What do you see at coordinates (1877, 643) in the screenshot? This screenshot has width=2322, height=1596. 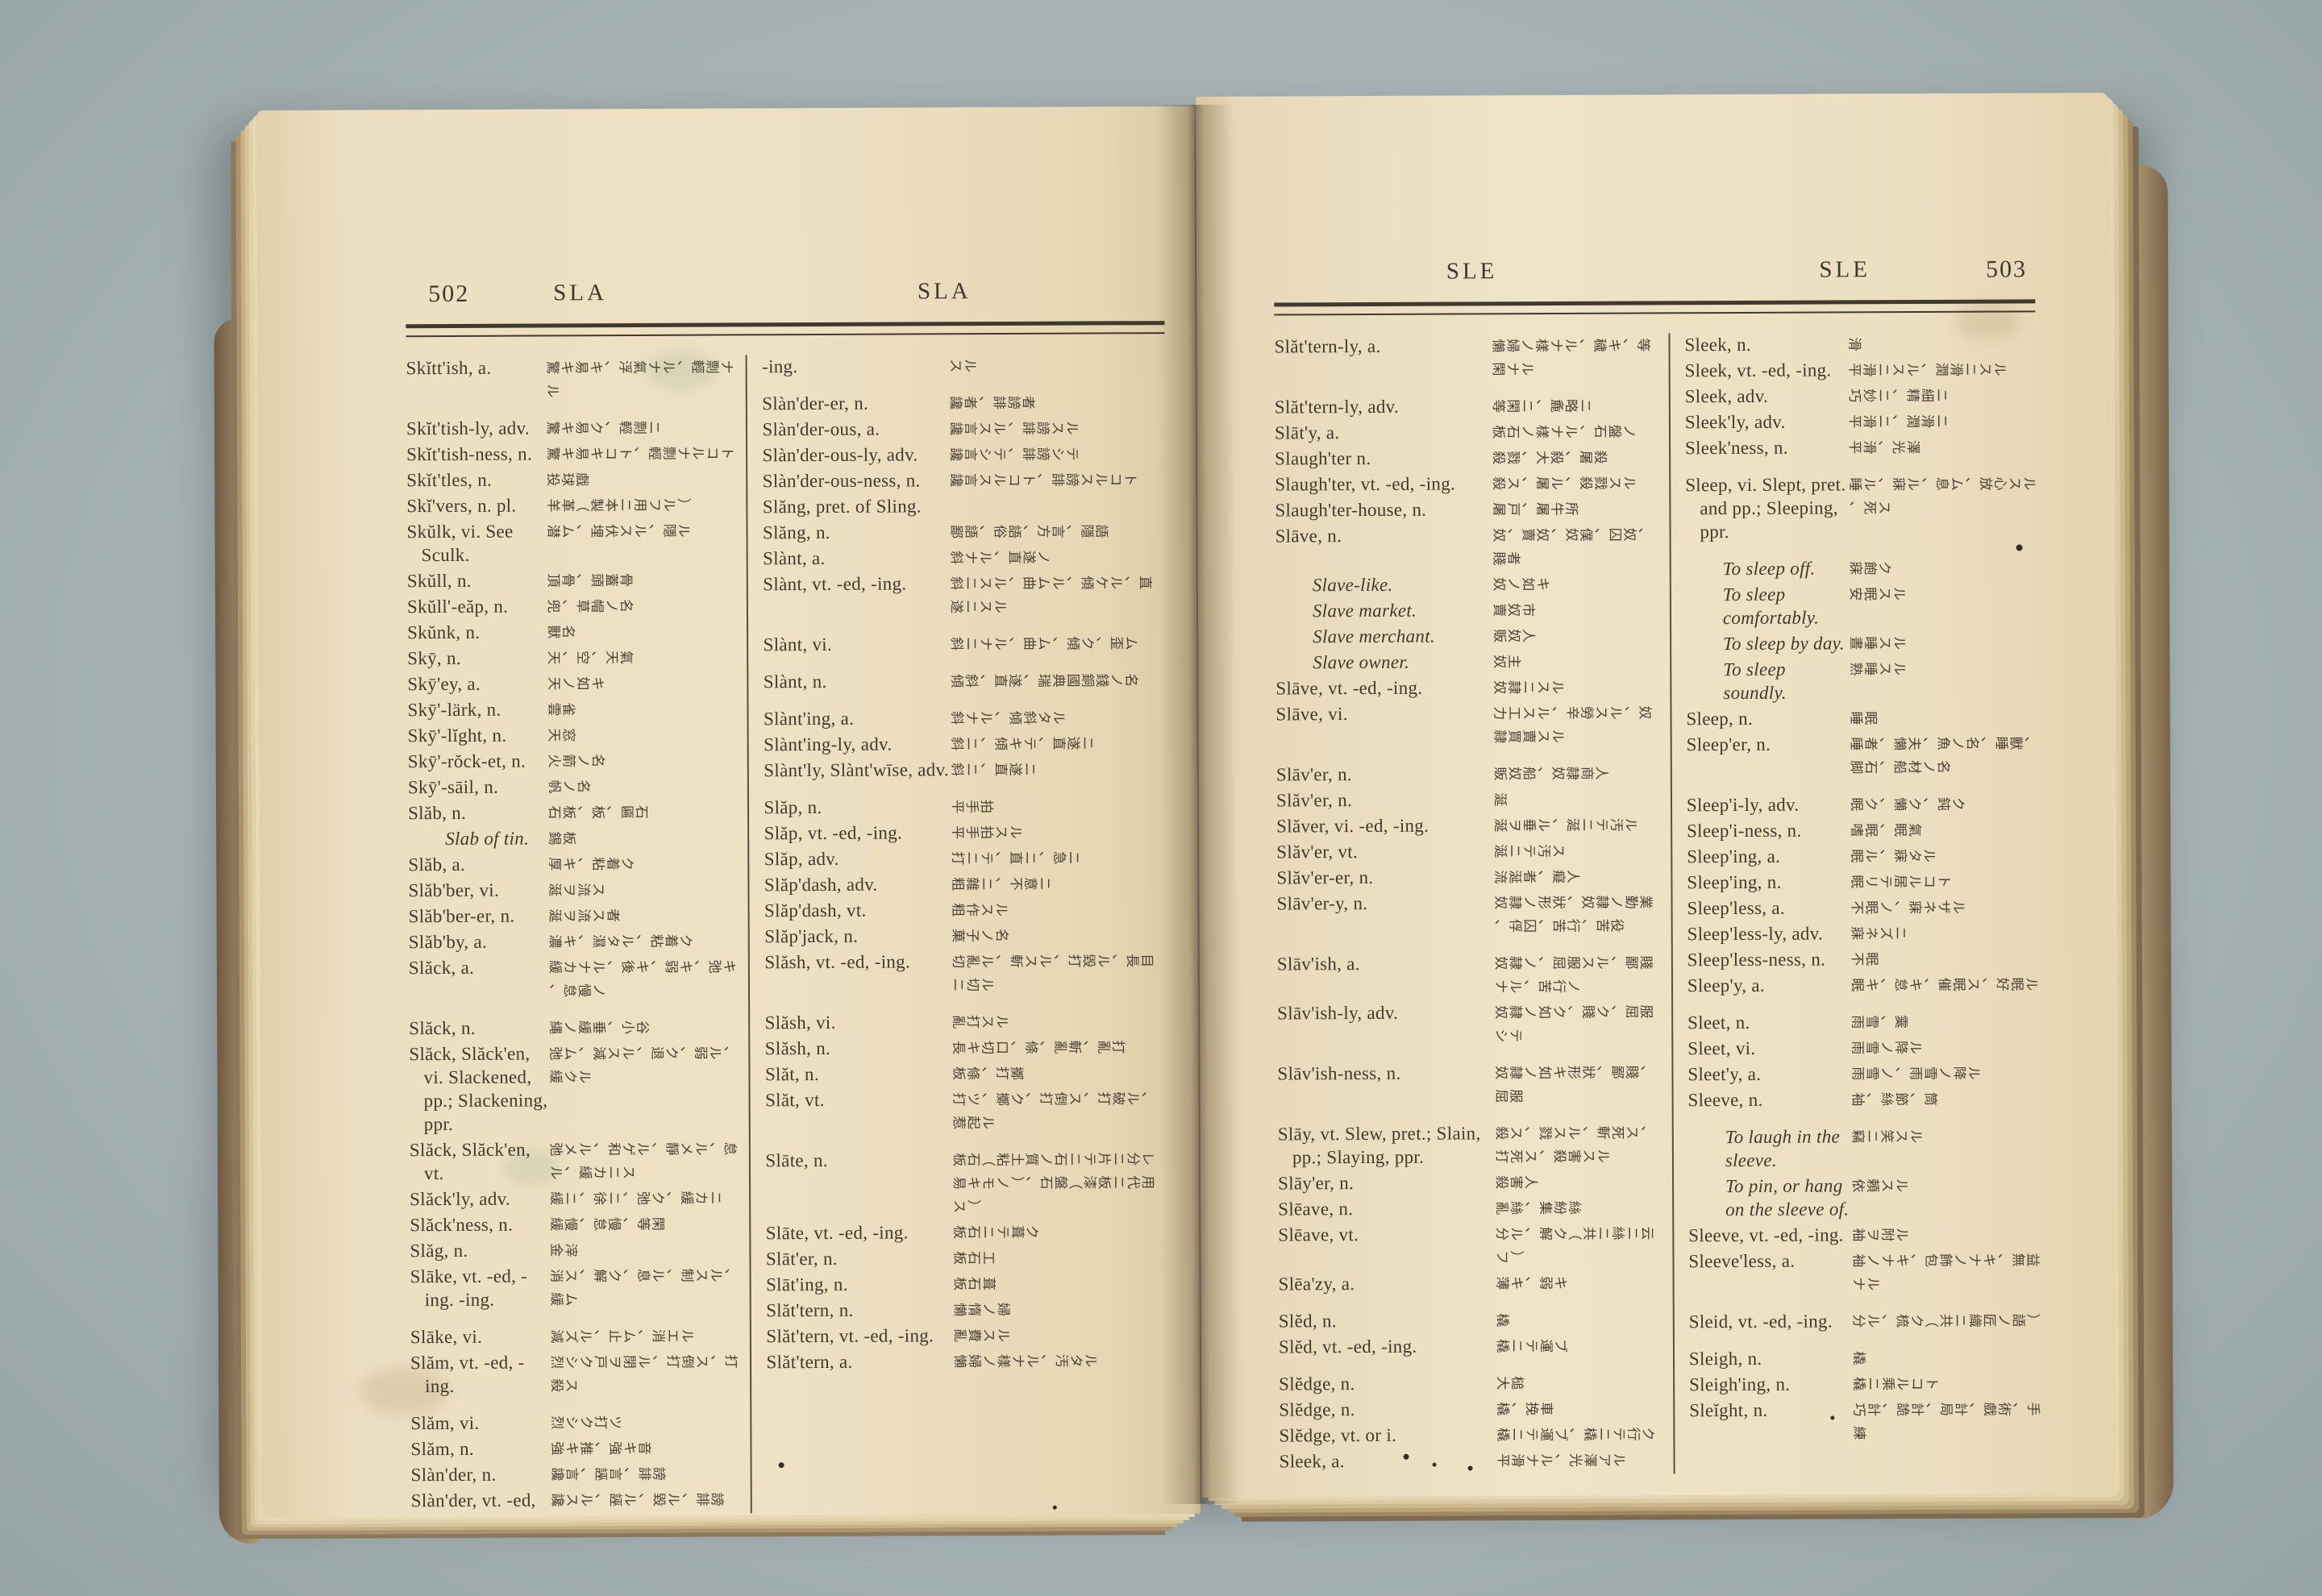 I see `definition-japanese: 晝睡スル` at bounding box center [1877, 643].